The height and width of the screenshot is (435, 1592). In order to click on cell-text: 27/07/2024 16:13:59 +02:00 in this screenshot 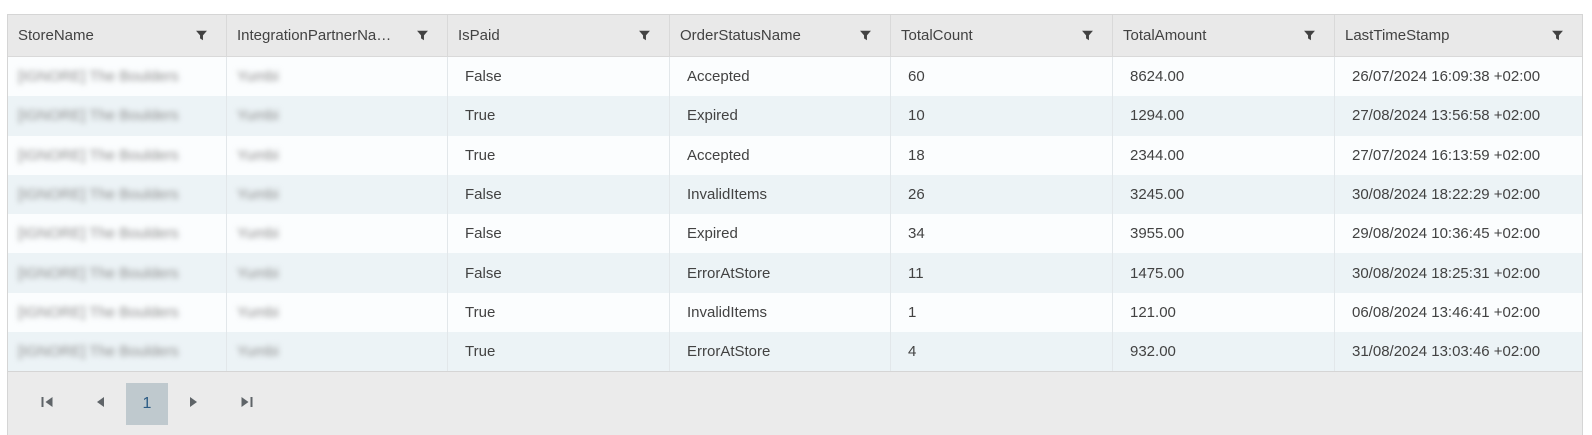, I will do `click(1446, 155)`.